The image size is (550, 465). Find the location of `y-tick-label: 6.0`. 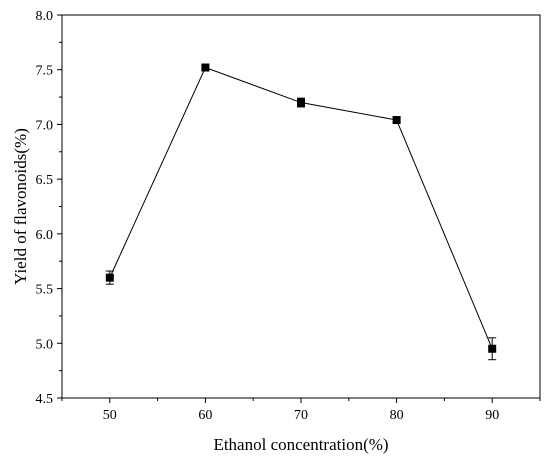

y-tick-label: 6.0 is located at coordinates (45, 235).